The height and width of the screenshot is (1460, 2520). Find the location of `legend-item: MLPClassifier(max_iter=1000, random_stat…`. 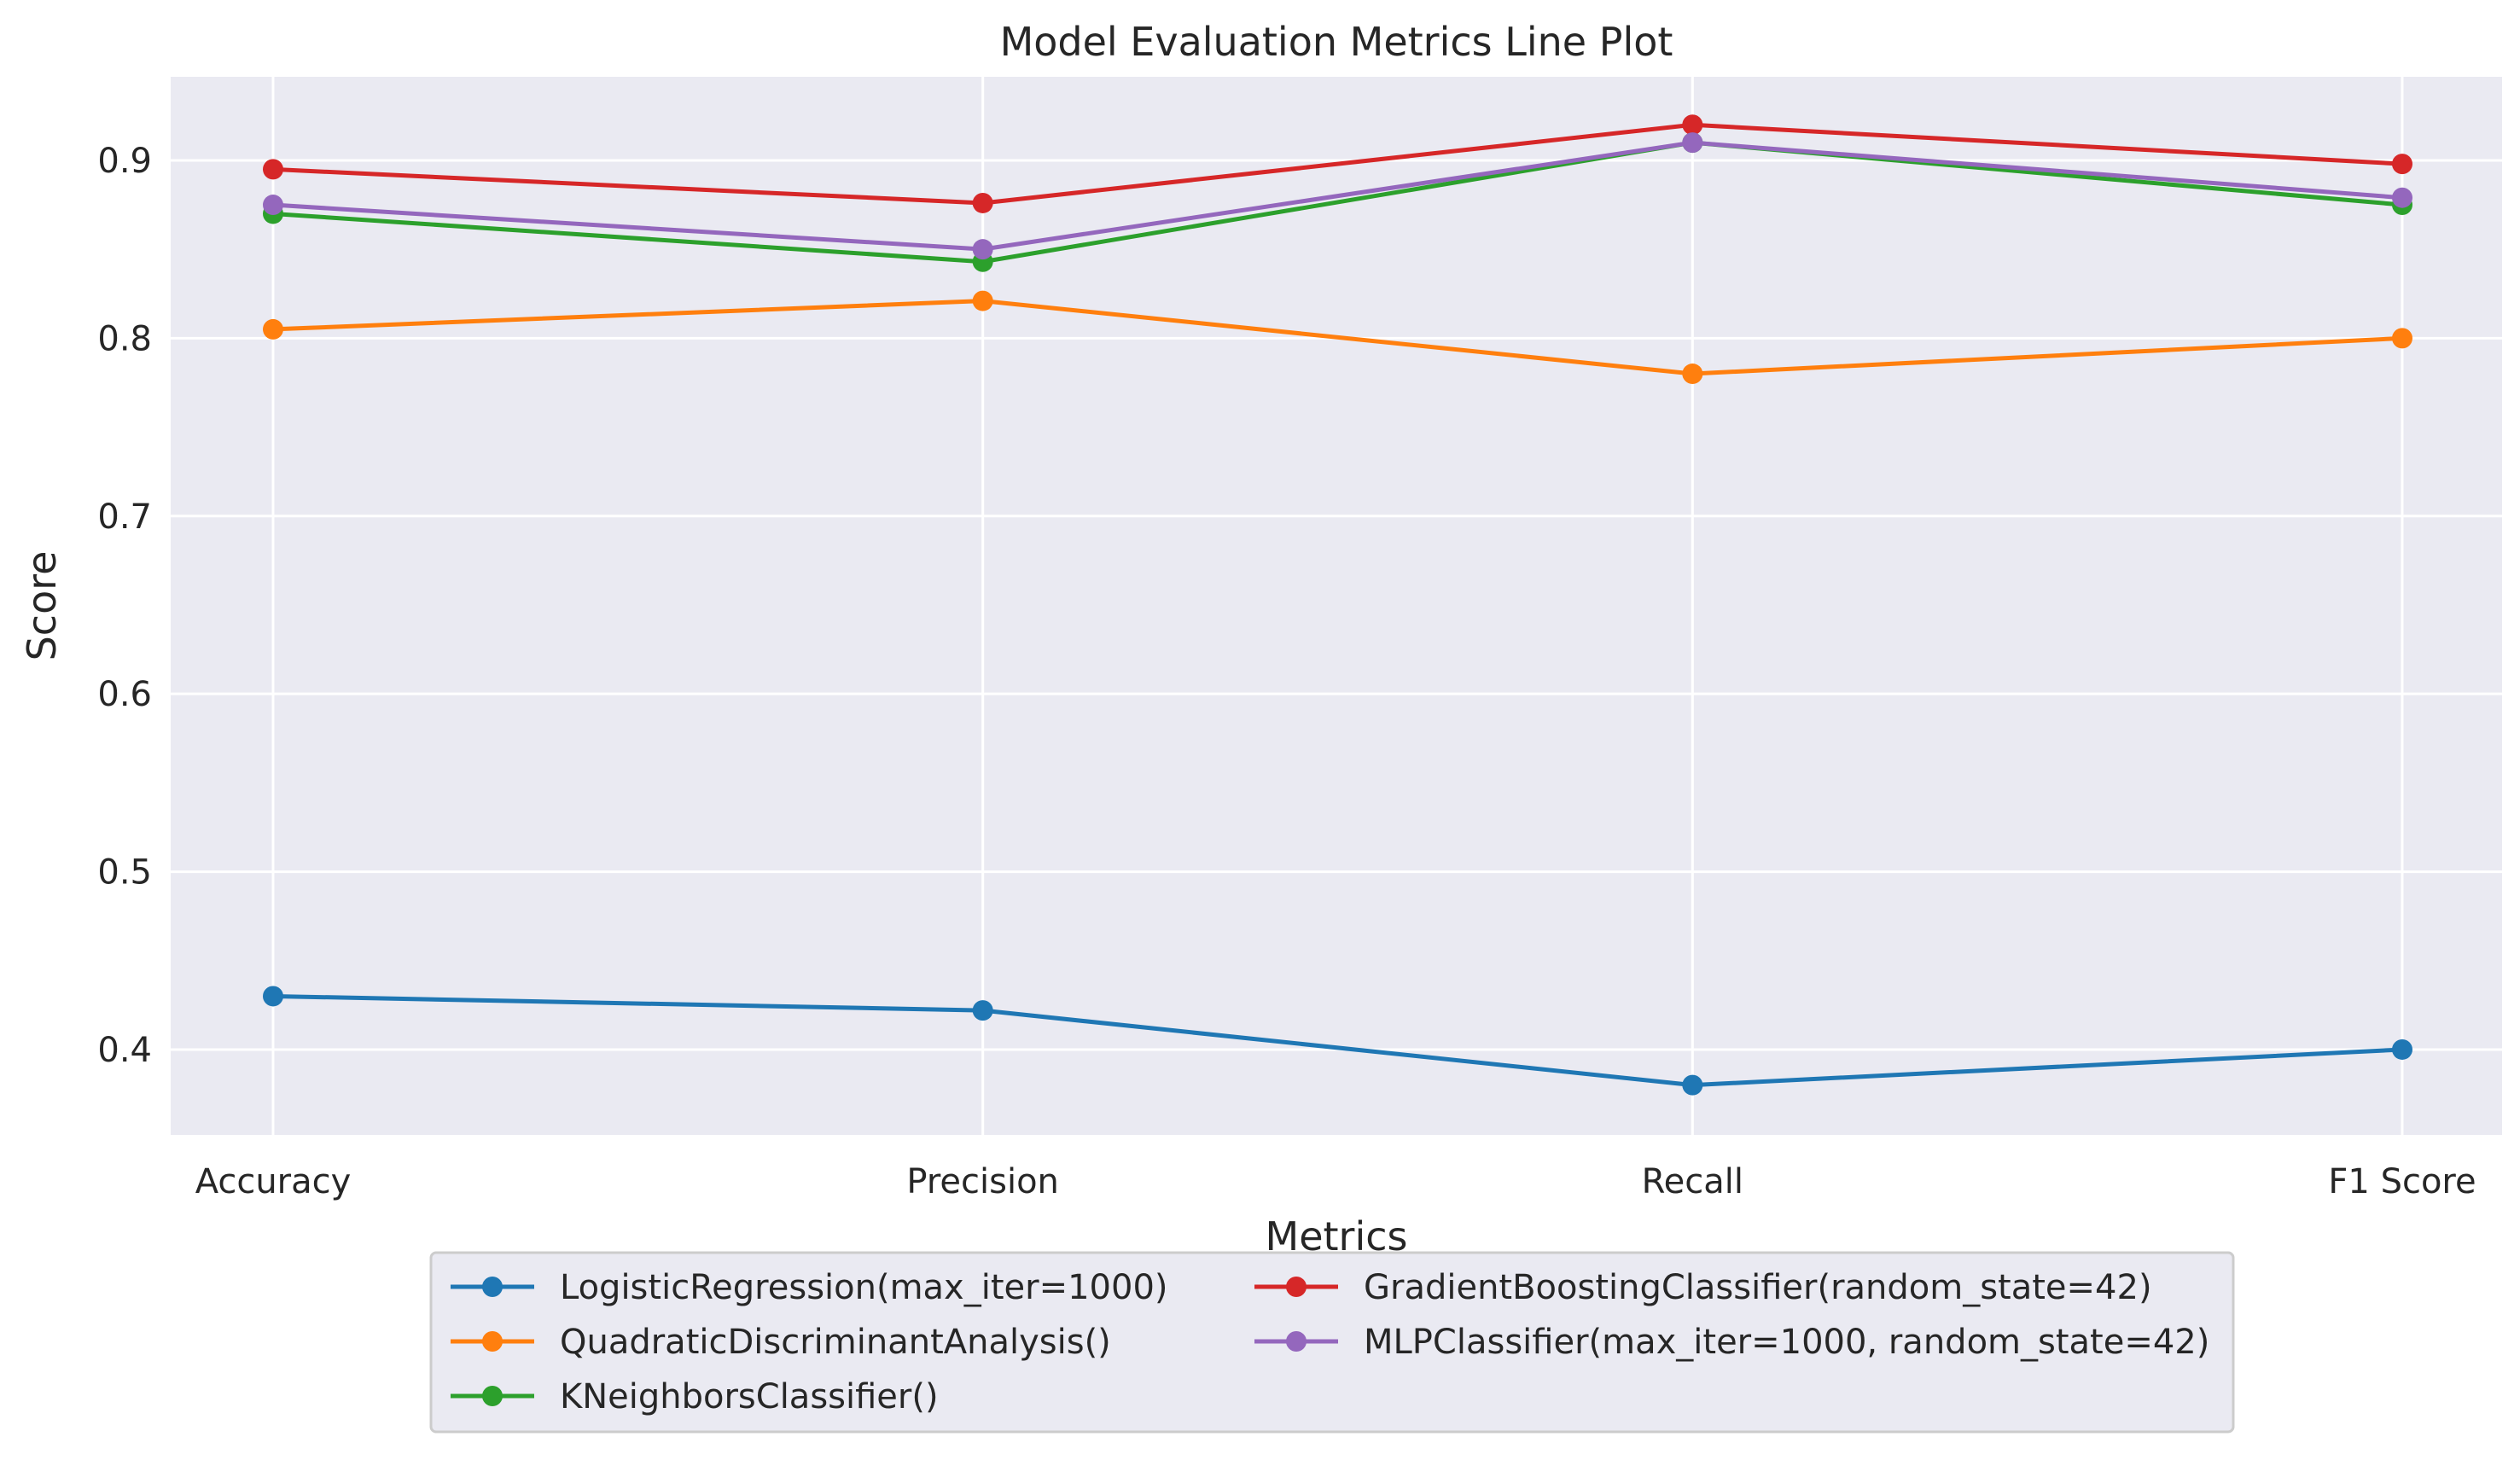

legend-item: MLPClassifier(max_iter=1000, random_stat… is located at coordinates (1731, 1342).